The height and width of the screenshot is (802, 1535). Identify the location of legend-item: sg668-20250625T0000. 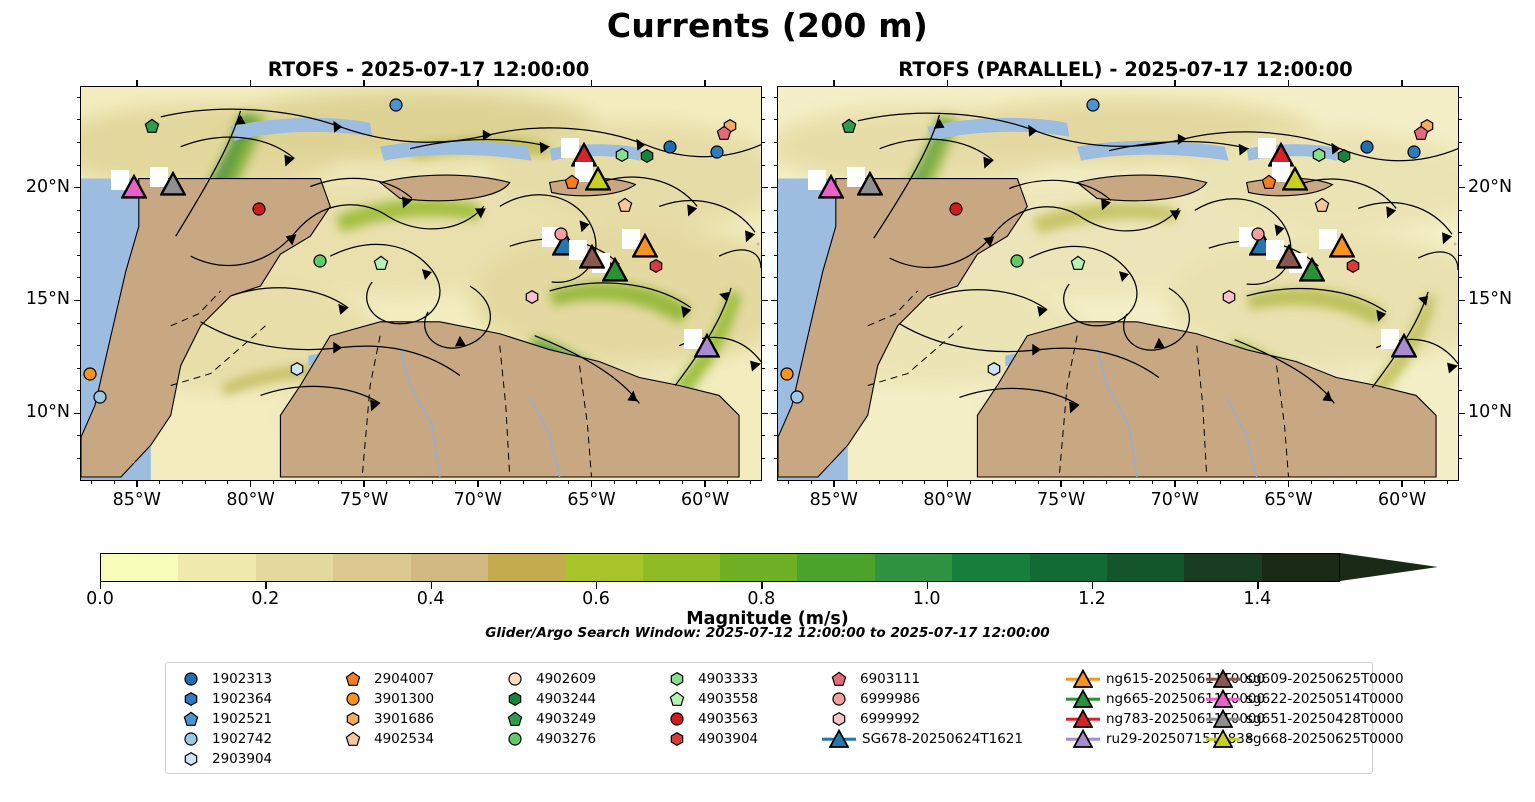
(1305, 739).